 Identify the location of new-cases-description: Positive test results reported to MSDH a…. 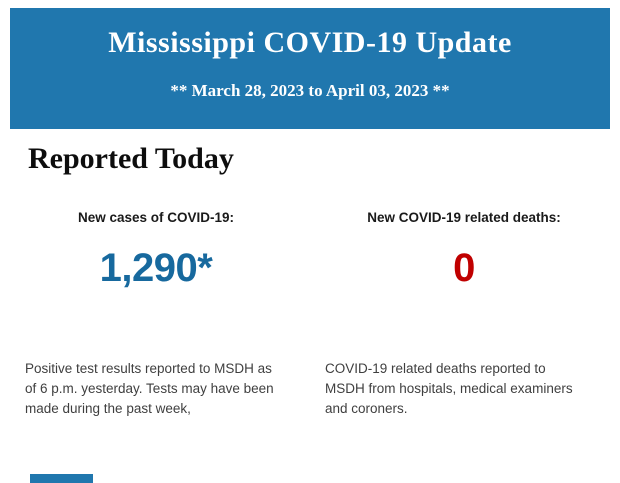
(149, 388).